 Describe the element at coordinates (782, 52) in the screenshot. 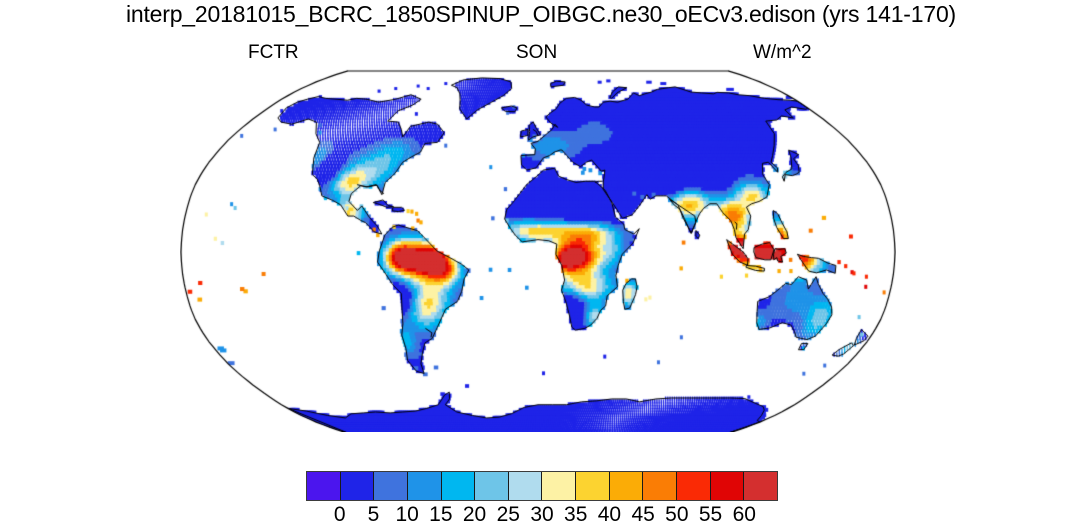

I see `units-label: W/m^2` at that location.